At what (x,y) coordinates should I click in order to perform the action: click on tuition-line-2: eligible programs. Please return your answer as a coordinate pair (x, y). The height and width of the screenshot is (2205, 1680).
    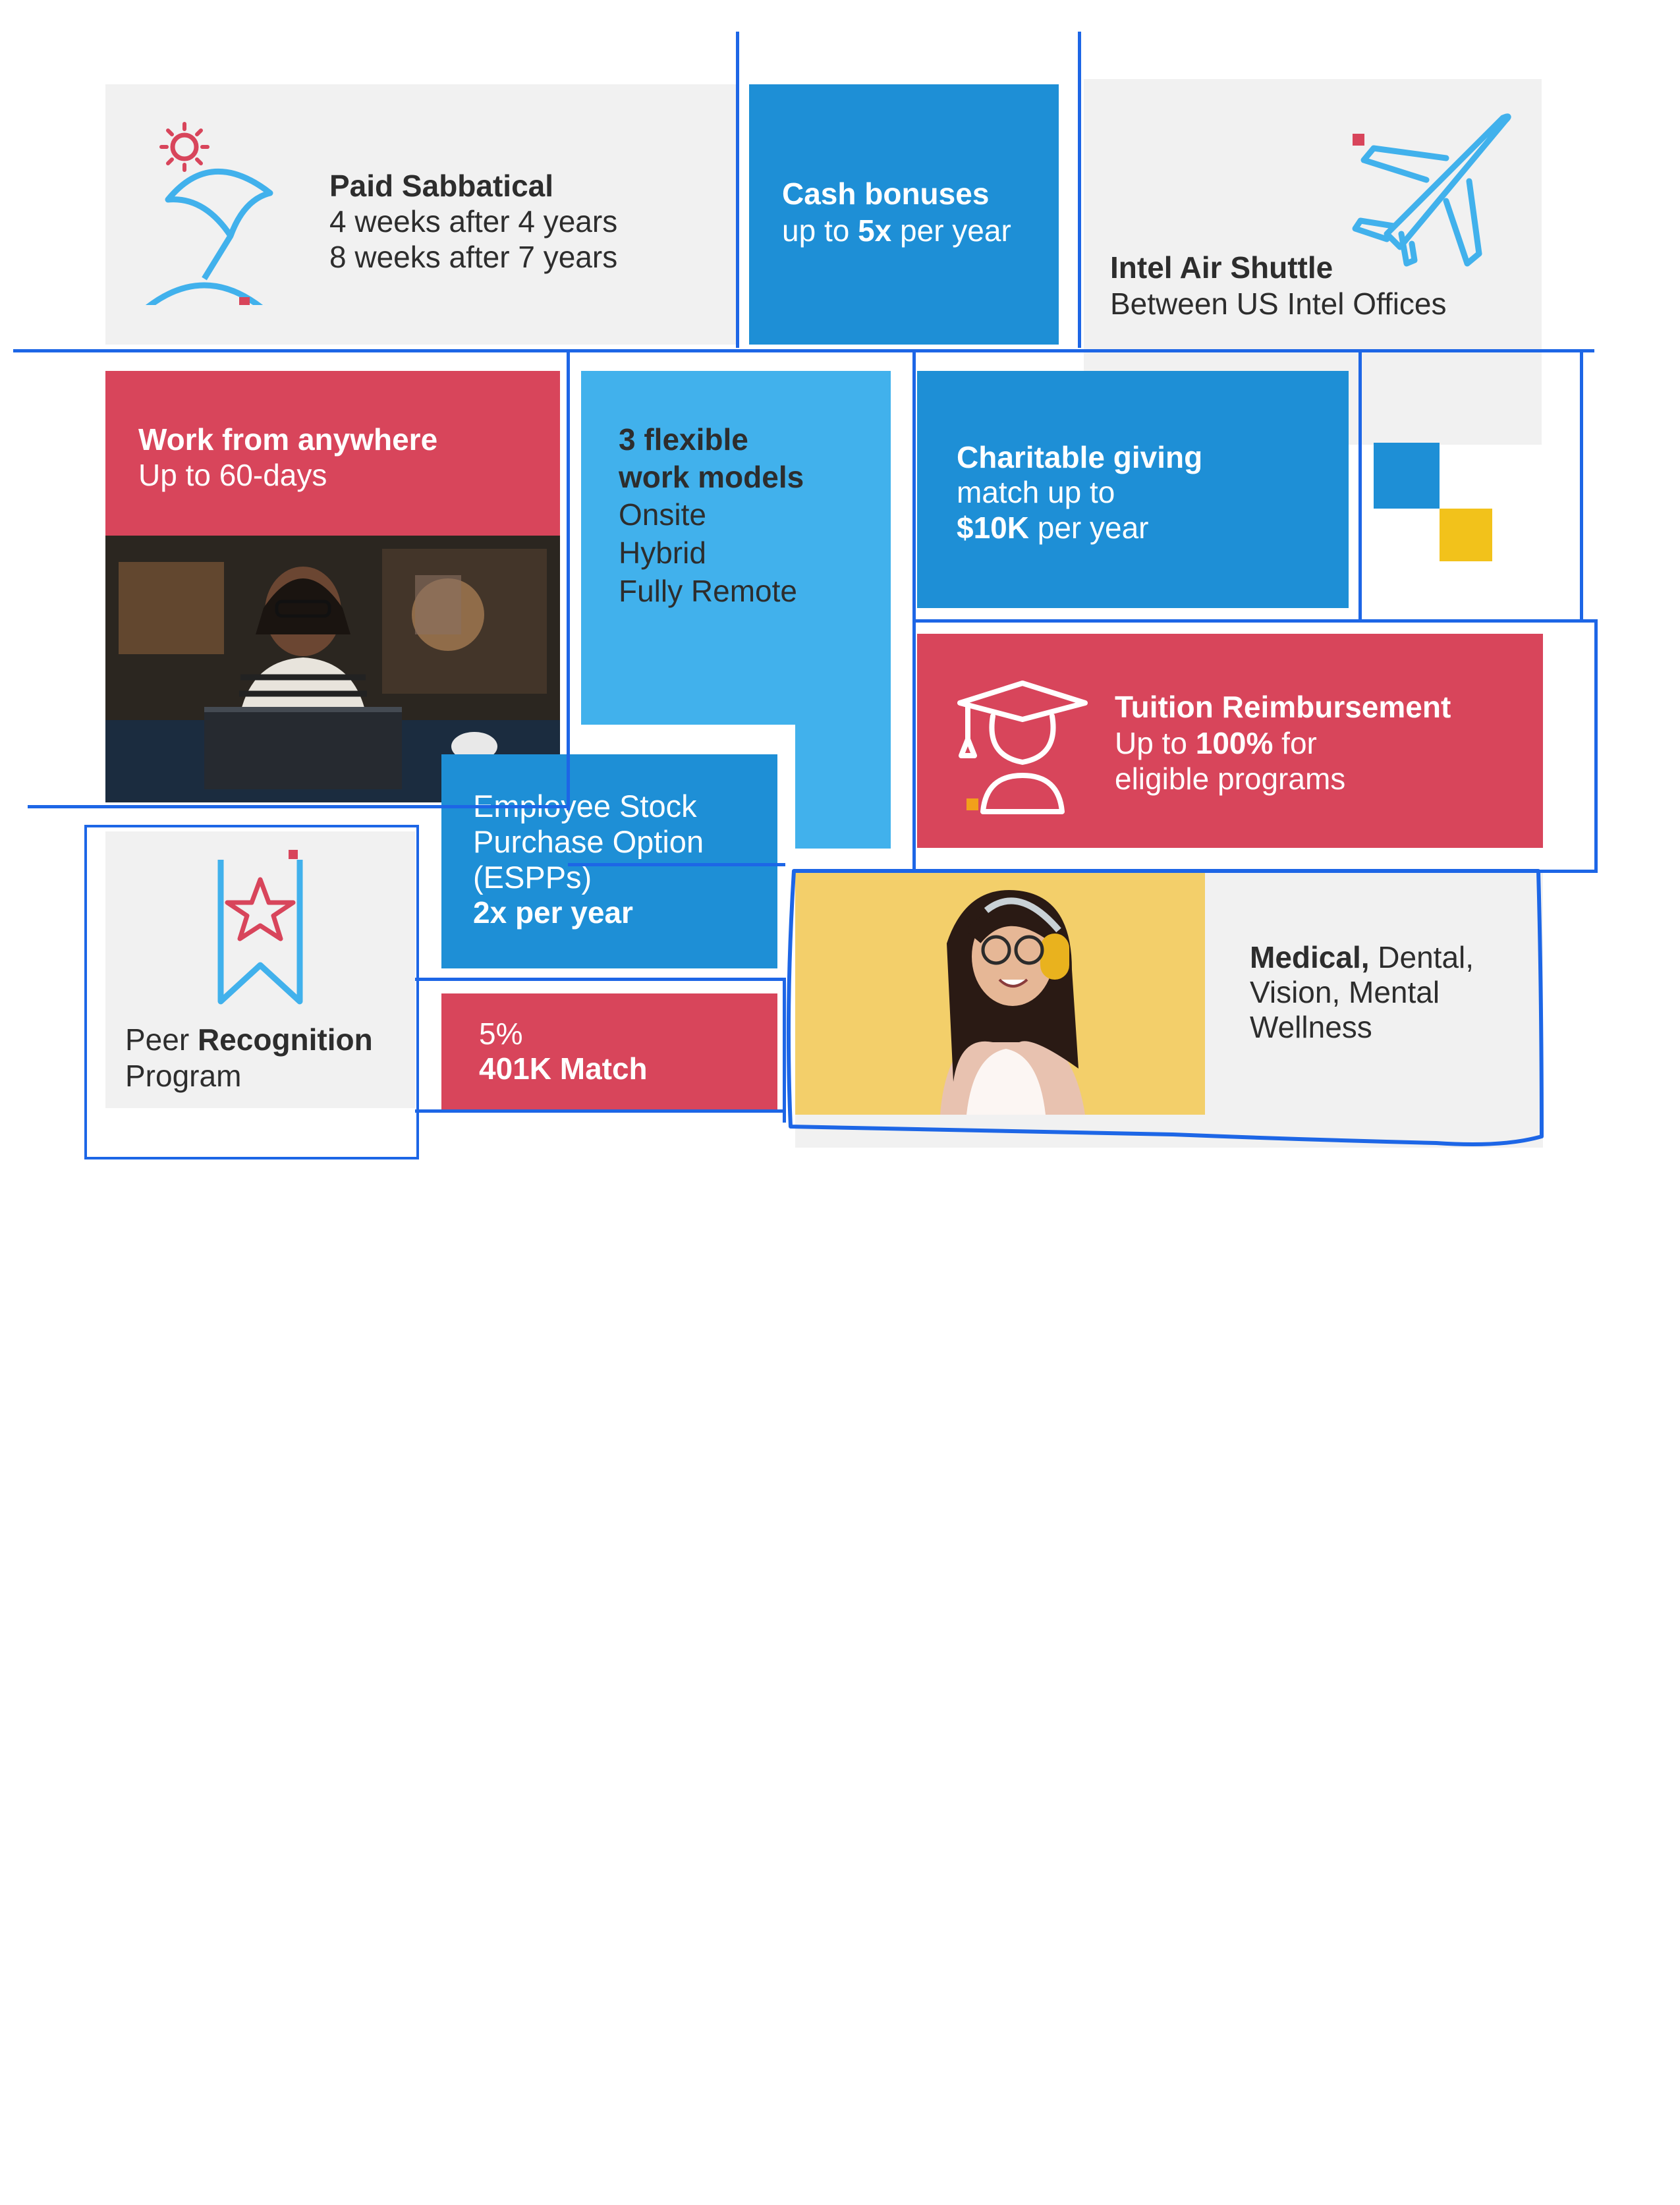
    Looking at the image, I should click on (1230, 779).